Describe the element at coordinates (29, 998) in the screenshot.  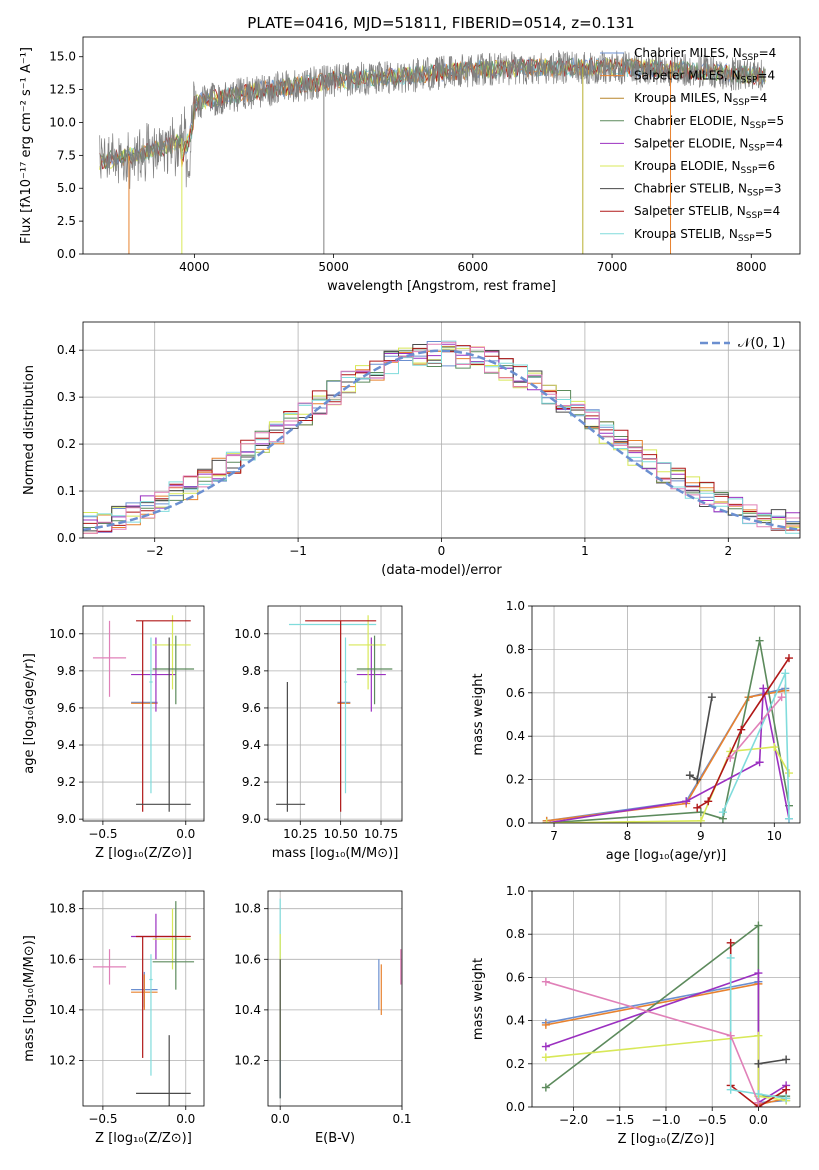
I see `y-axis-label: mass [log₁₀(M/M⊙)]` at that location.